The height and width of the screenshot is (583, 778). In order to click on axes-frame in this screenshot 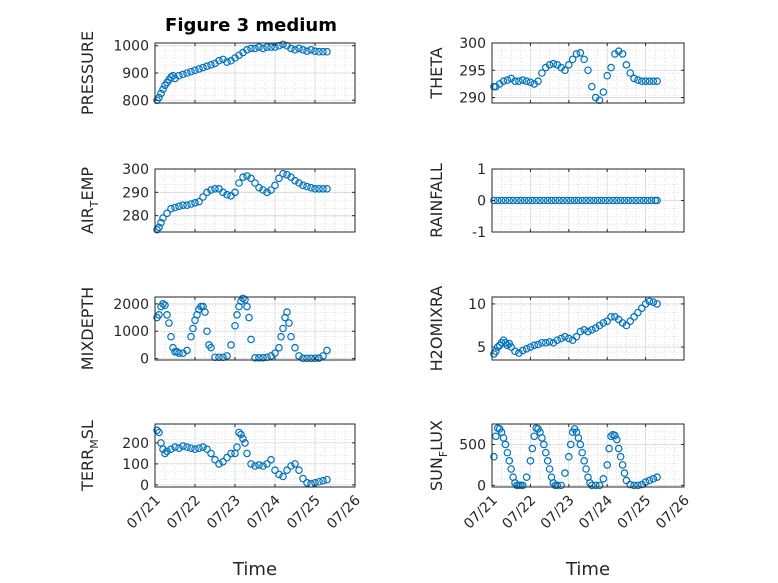, I will do `click(588, 455)`.